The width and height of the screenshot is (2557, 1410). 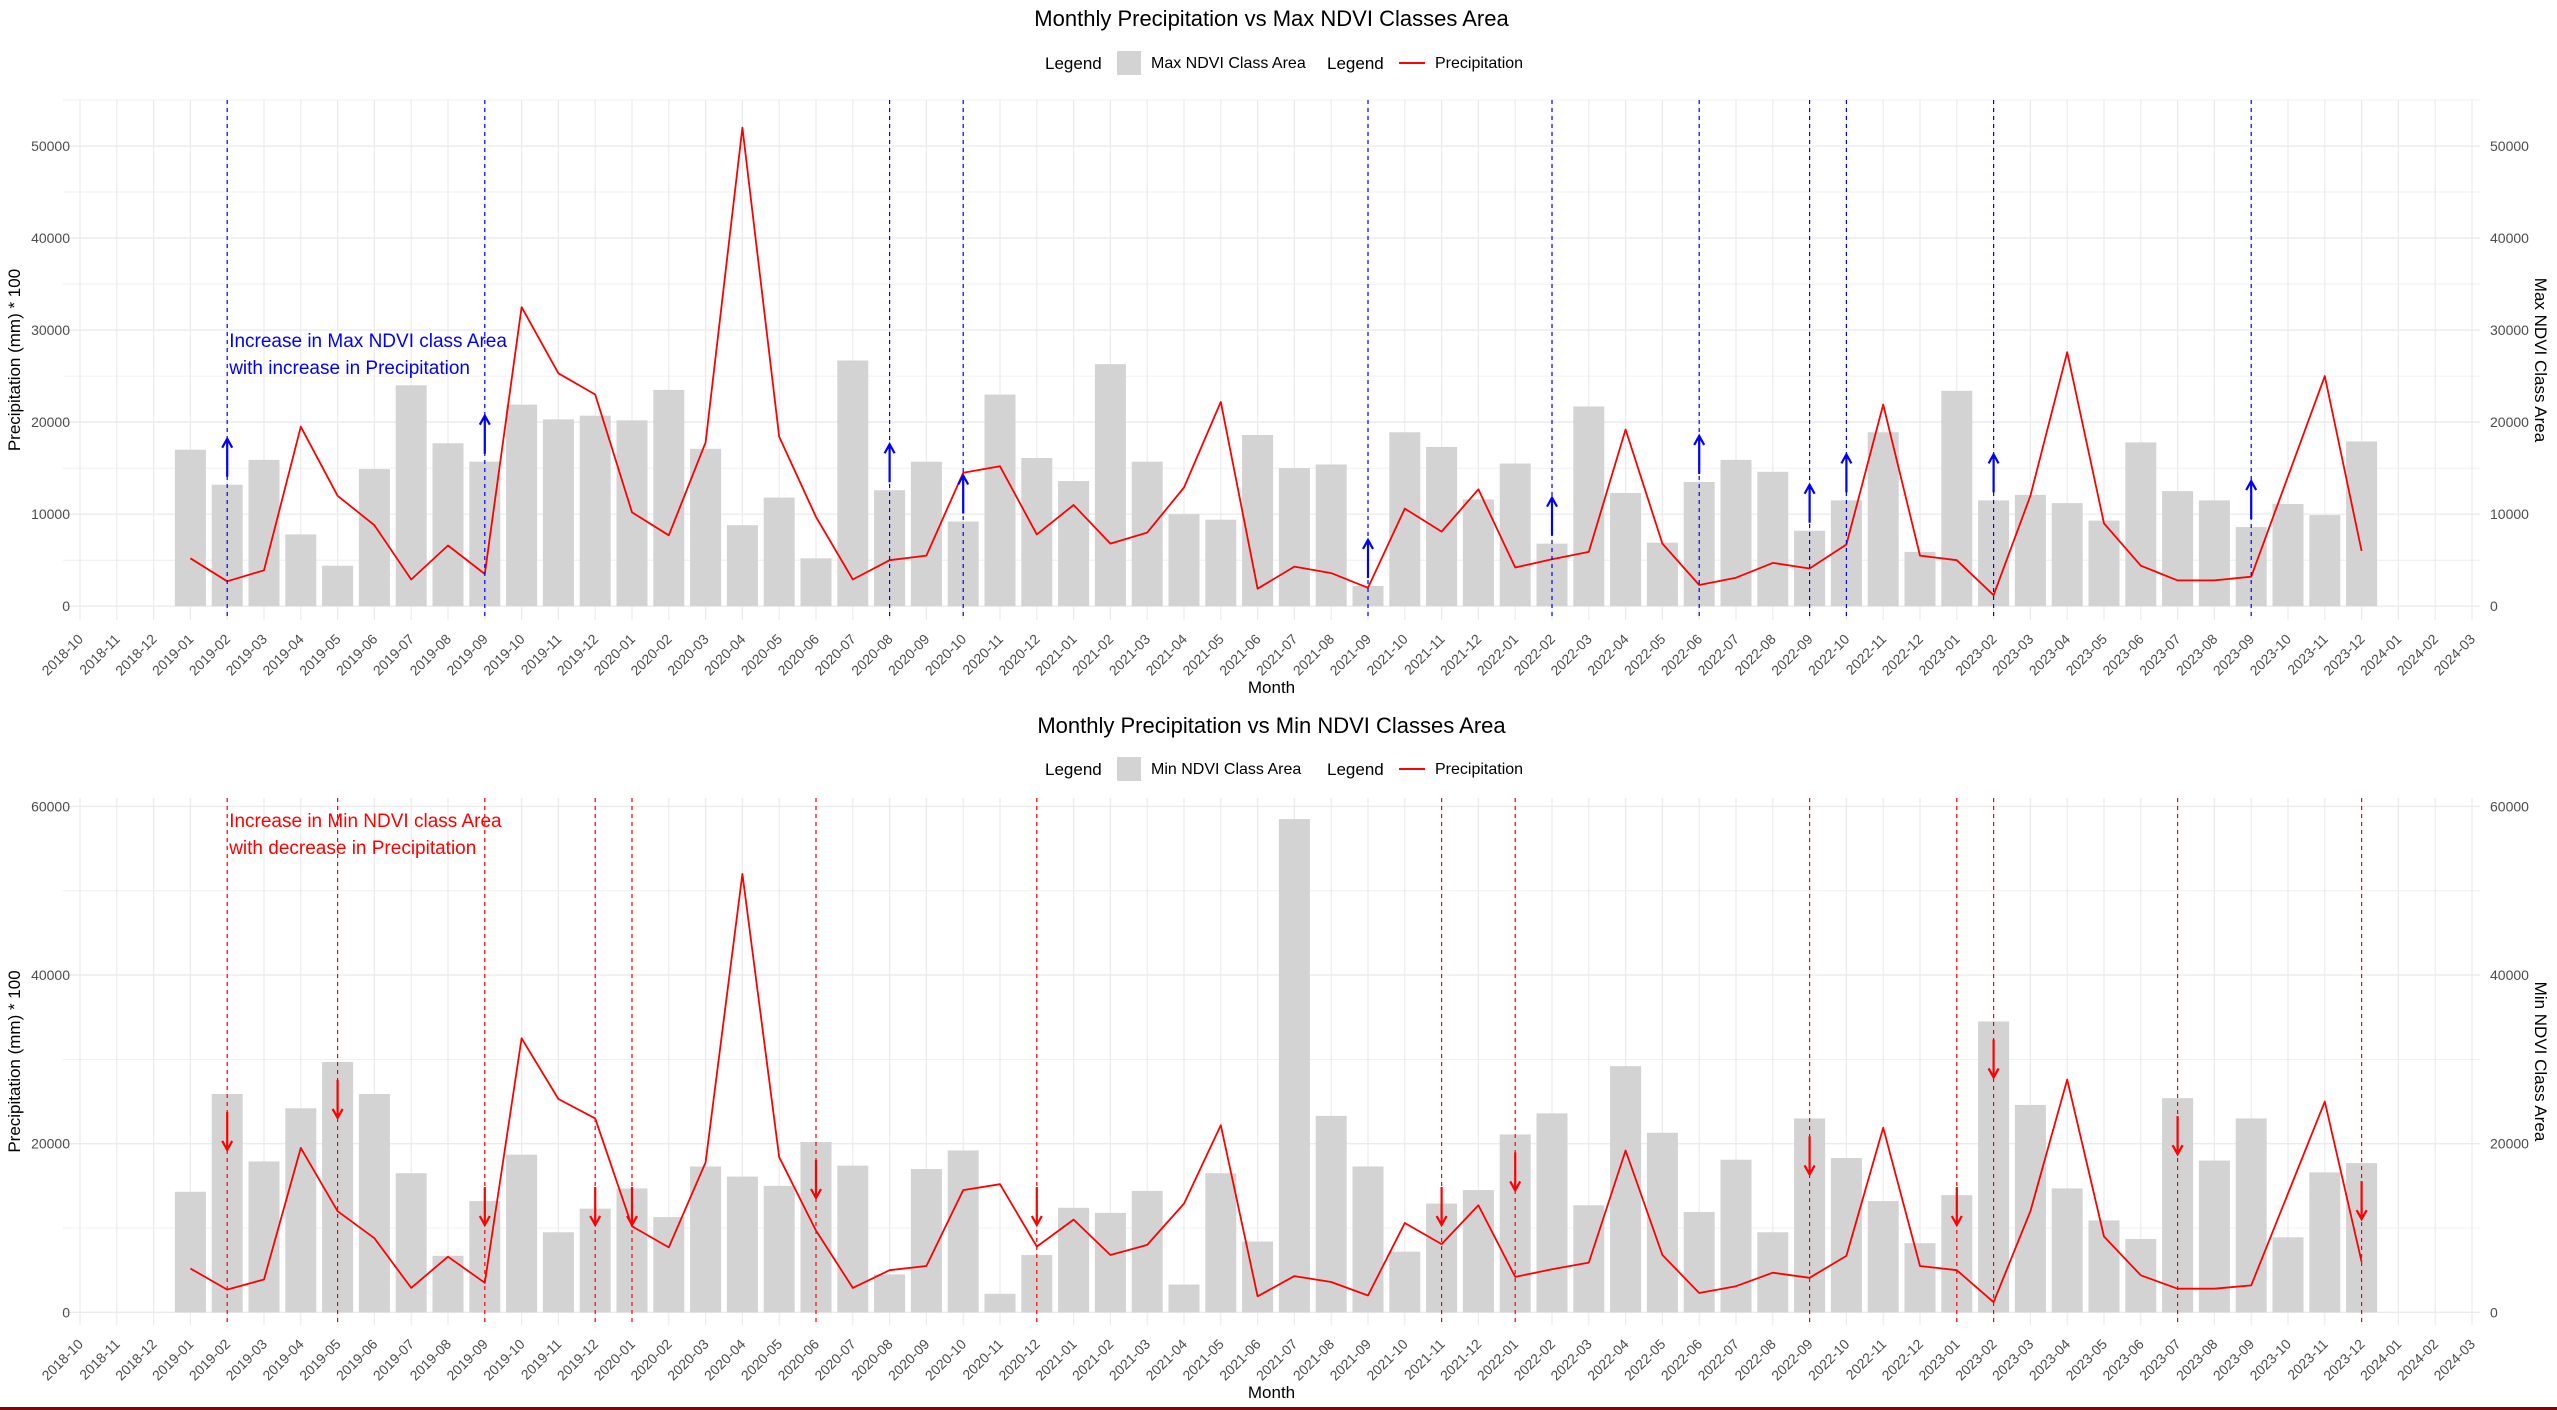 What do you see at coordinates (2509, 422) in the screenshot?
I see `y-tick-right: 20000` at bounding box center [2509, 422].